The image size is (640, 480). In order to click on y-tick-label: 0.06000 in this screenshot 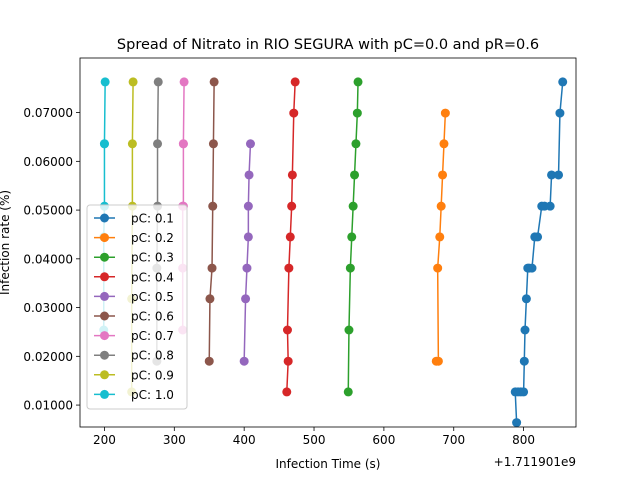, I will do `click(48, 162)`.